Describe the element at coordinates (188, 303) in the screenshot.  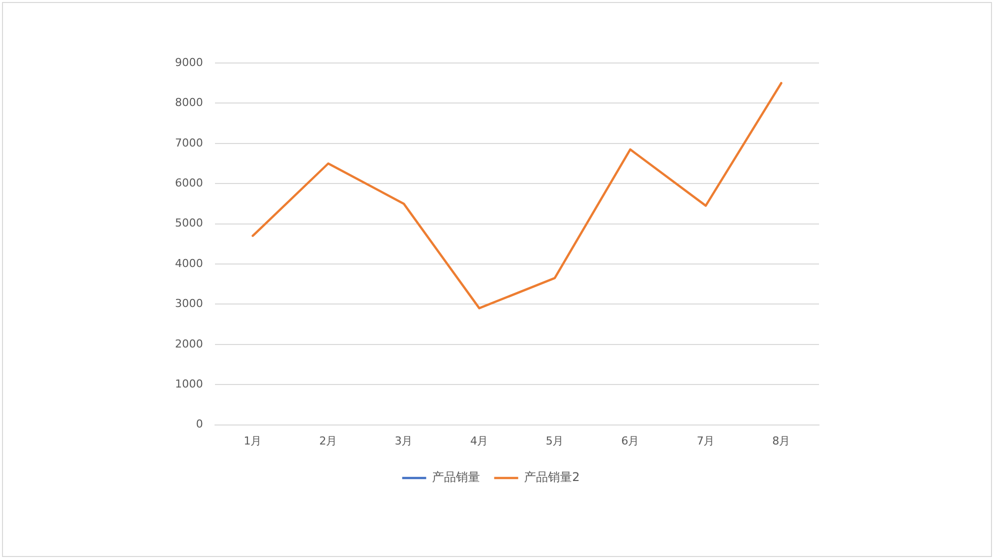
I see `y-tick-label: 3000` at that location.